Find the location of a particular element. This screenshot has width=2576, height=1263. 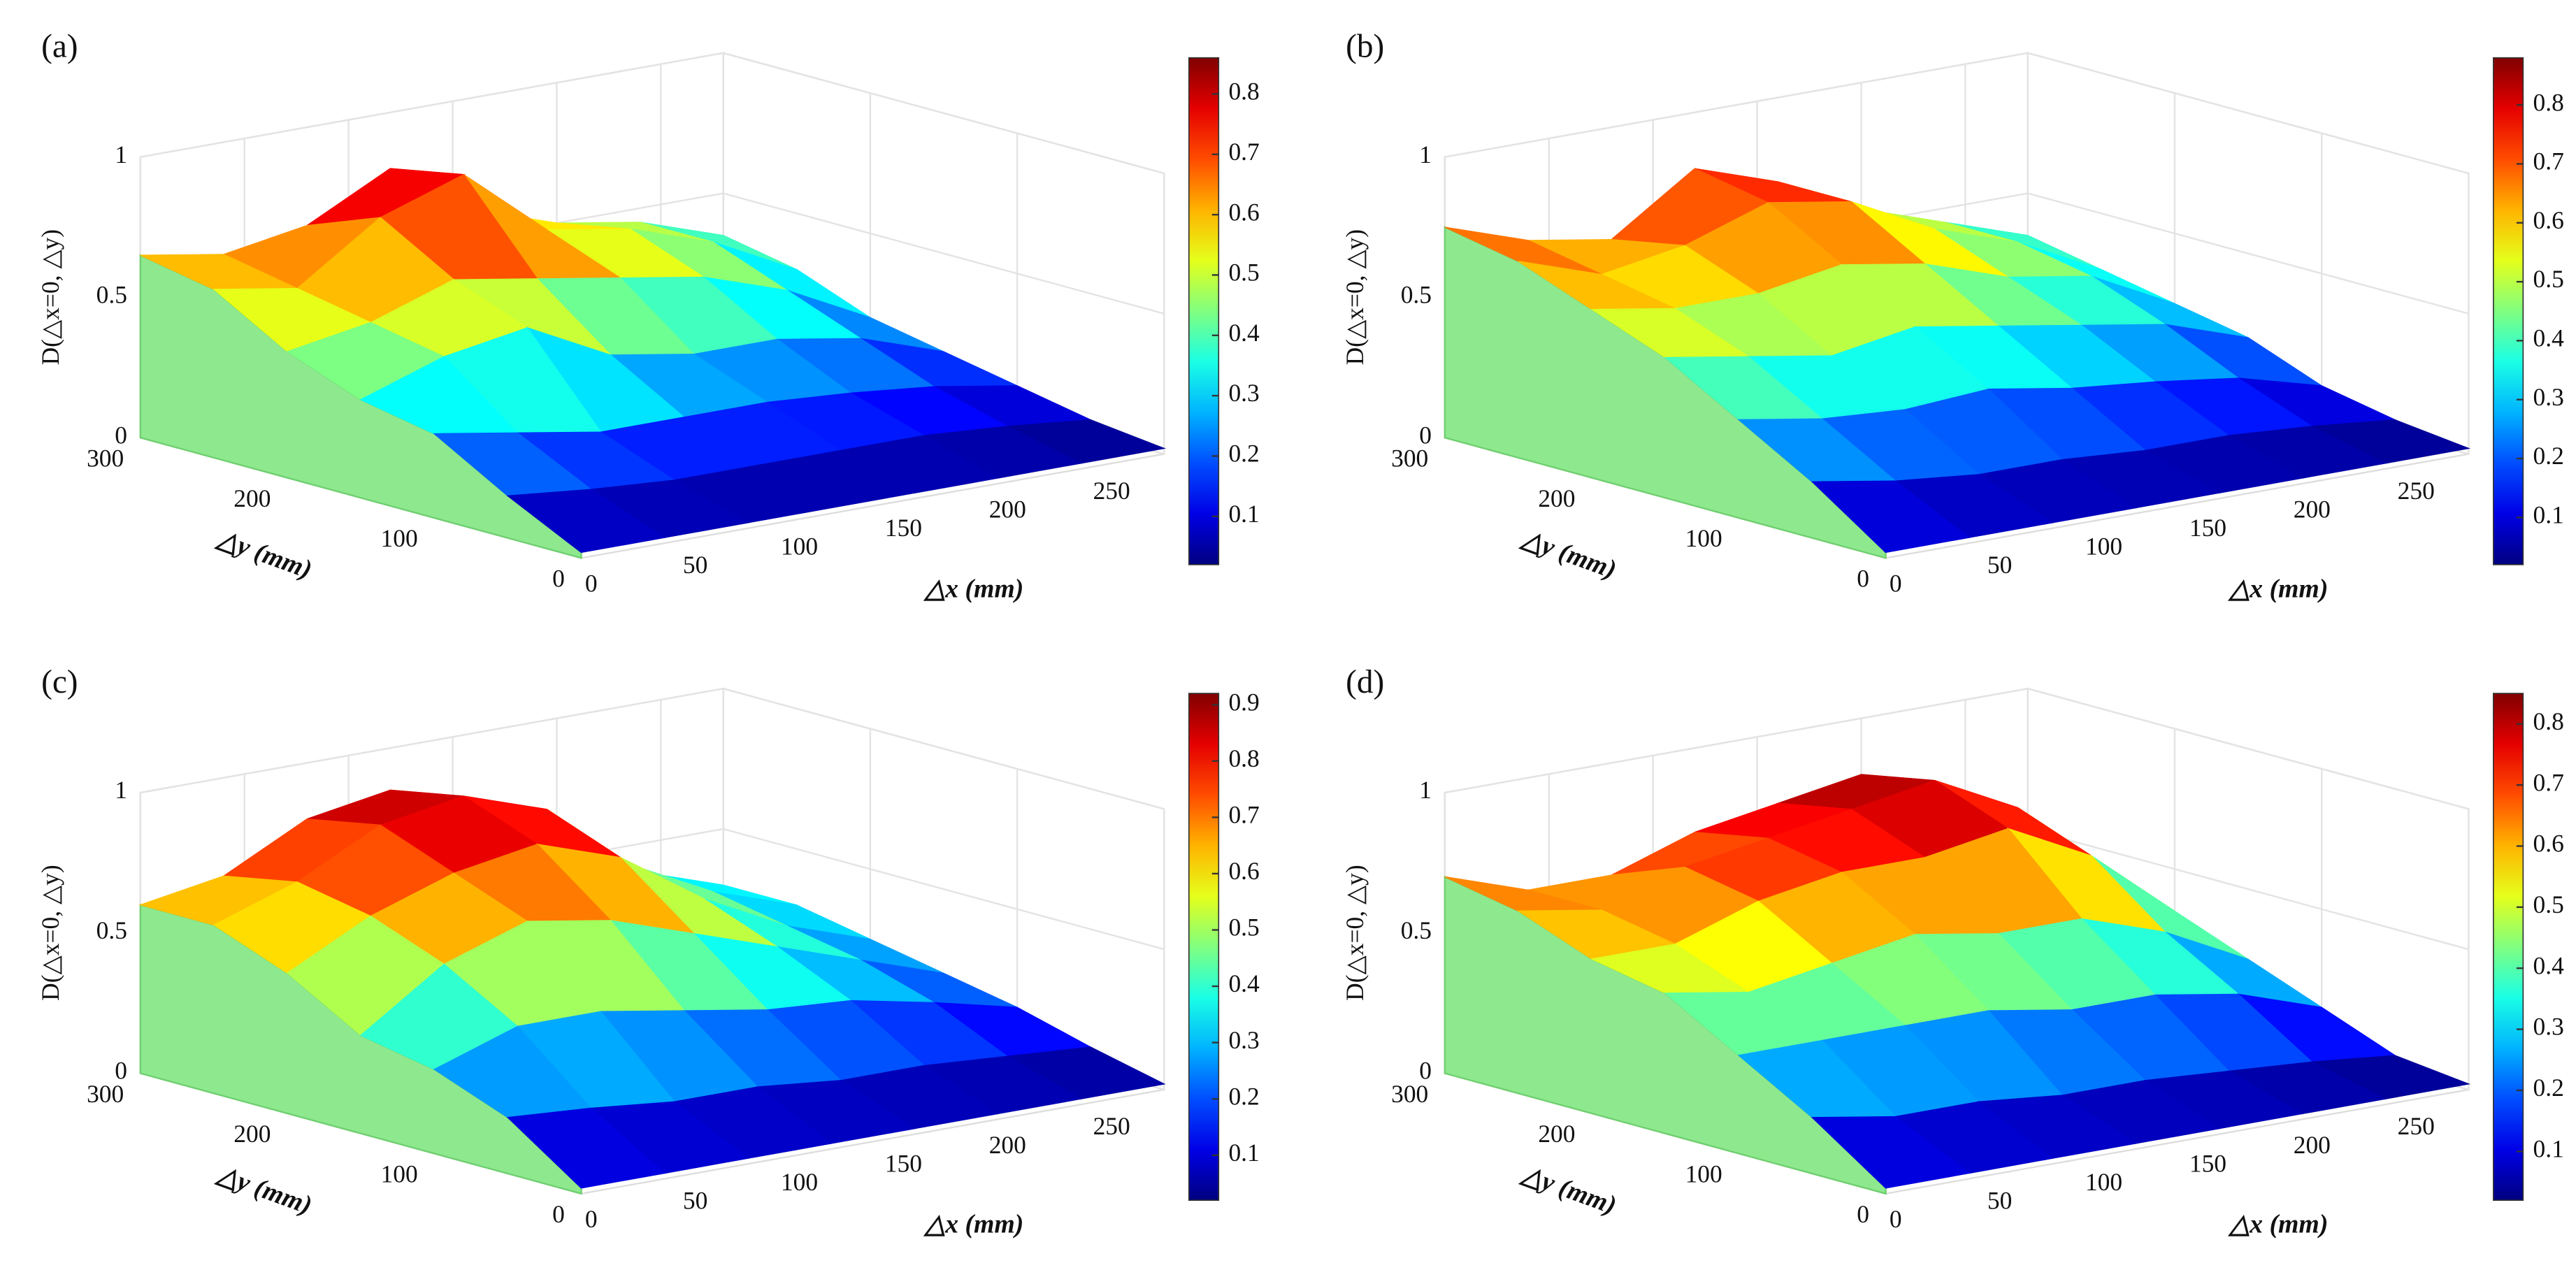

panel-label: (a) is located at coordinates (59, 47).